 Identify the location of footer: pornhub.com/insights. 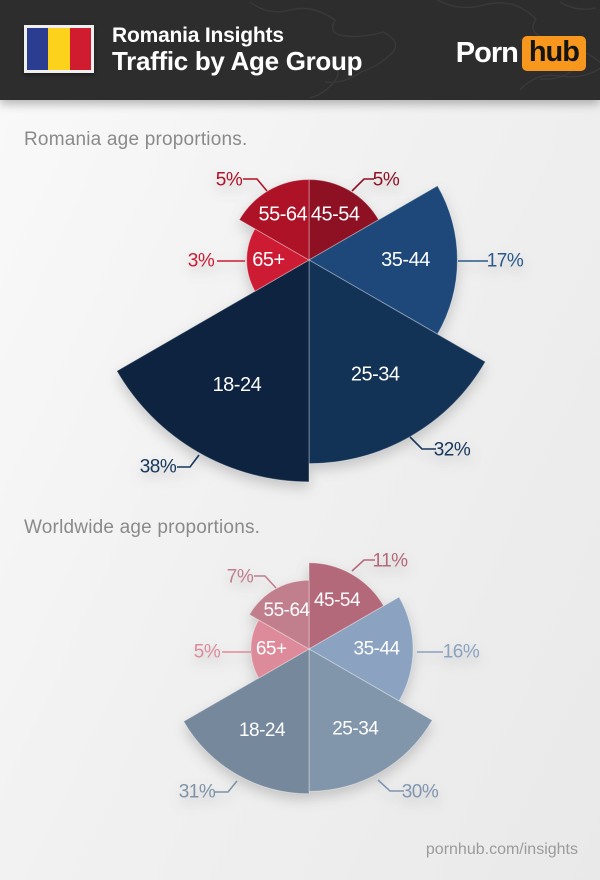
(502, 850).